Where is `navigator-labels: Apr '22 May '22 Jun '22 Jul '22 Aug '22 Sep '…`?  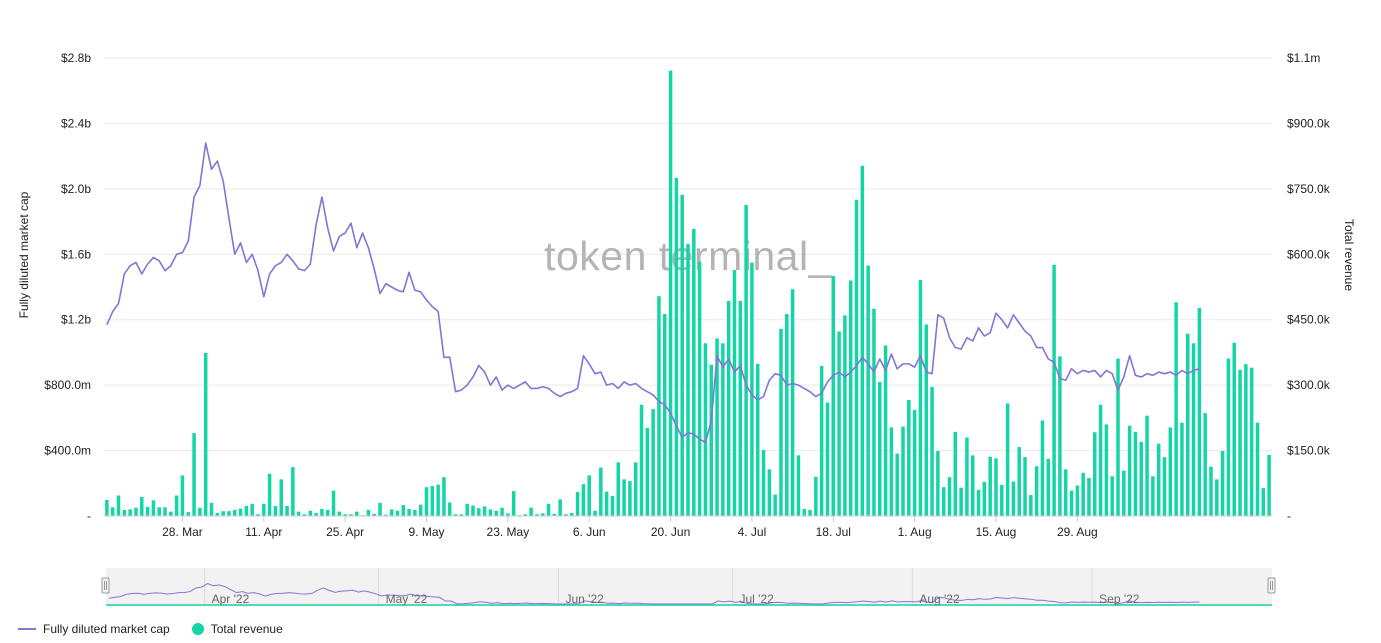 navigator-labels: Apr '22 May '22 Jun '22 Jul '22 Aug '22 Sep '… is located at coordinates (676, 599).